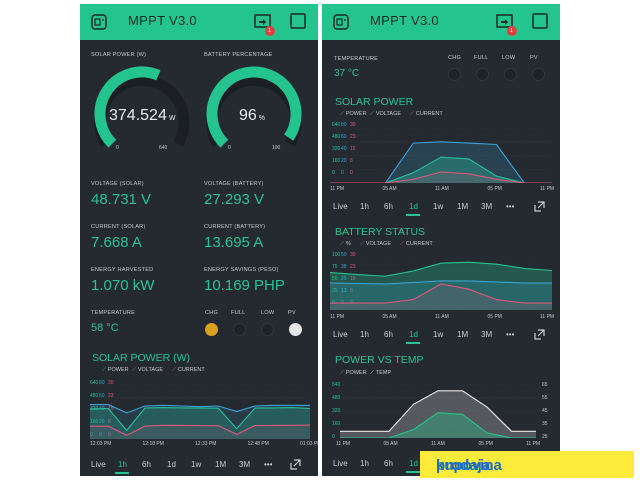  What do you see at coordinates (113, 313) in the screenshot?
I see `temperature-label: TEMPERATURE` at bounding box center [113, 313].